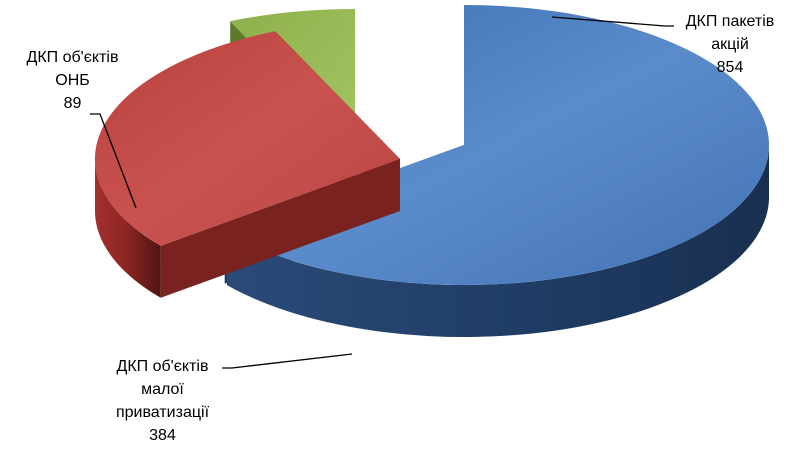 This screenshot has height=457, width=796. Describe the element at coordinates (72, 103) in the screenshot. I see `slice-label-2-value: 89` at that location.